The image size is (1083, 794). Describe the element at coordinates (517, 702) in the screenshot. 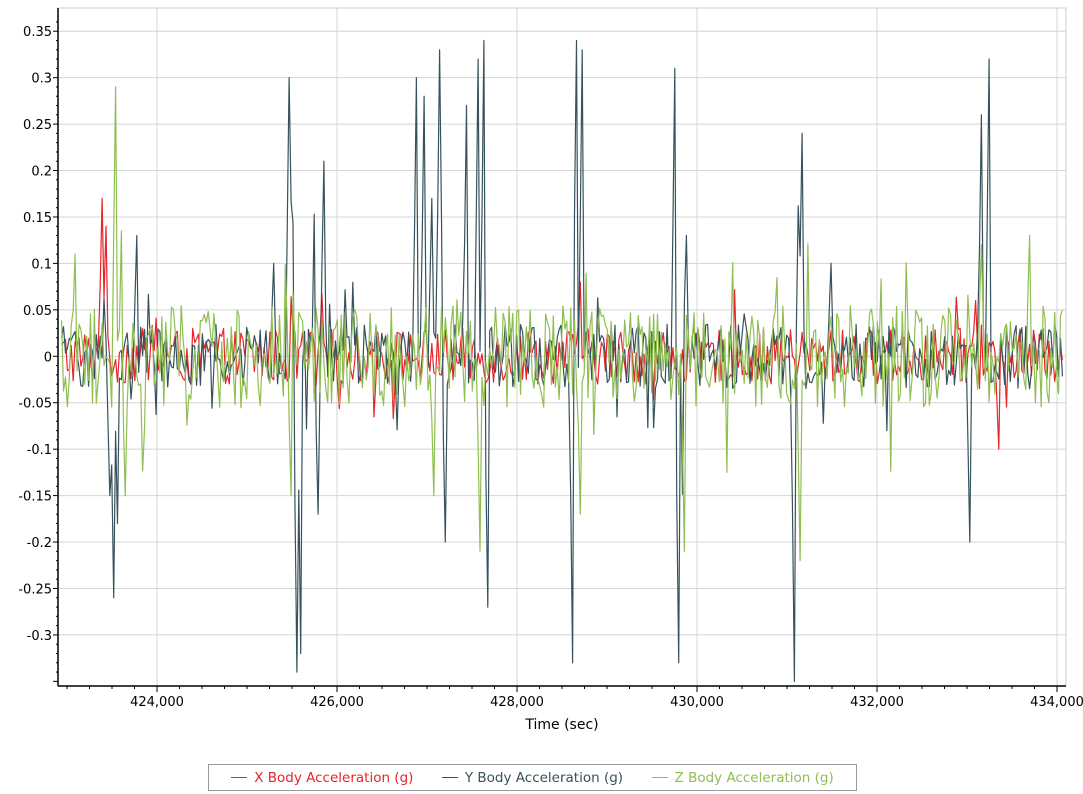

I see `x-tick-label: 428,000` at that location.